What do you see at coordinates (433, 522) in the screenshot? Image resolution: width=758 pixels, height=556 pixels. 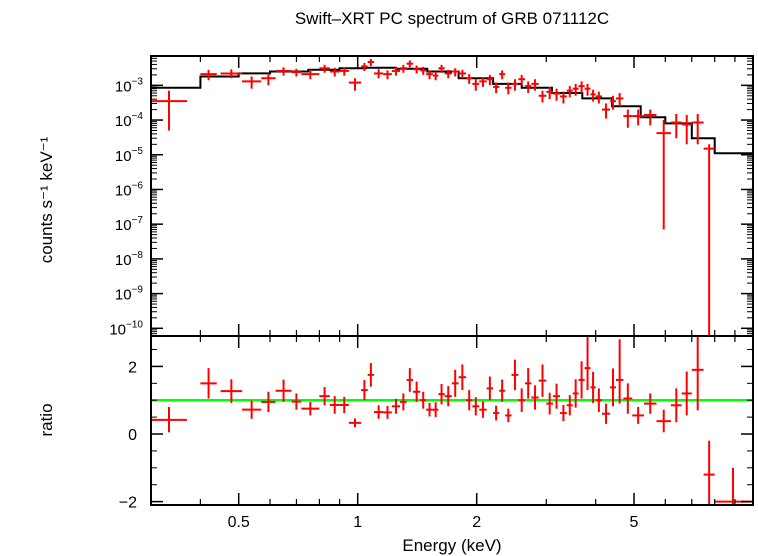 I see `x-tick-labels: 0.5 1 2 5` at bounding box center [433, 522].